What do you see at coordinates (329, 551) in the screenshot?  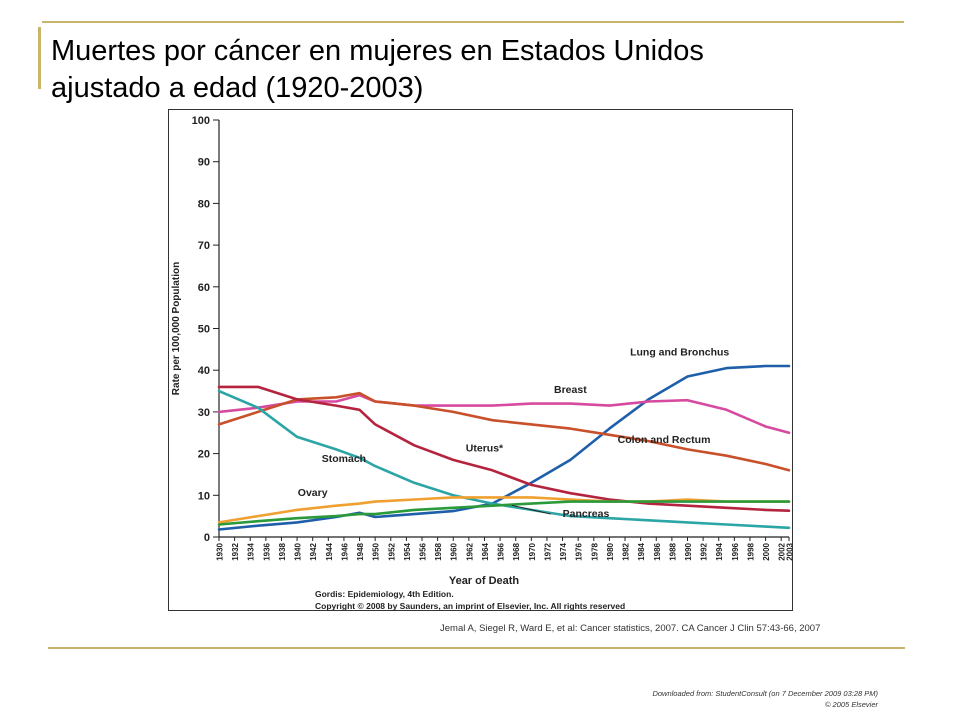 I see `x-tick-label: 1944` at bounding box center [329, 551].